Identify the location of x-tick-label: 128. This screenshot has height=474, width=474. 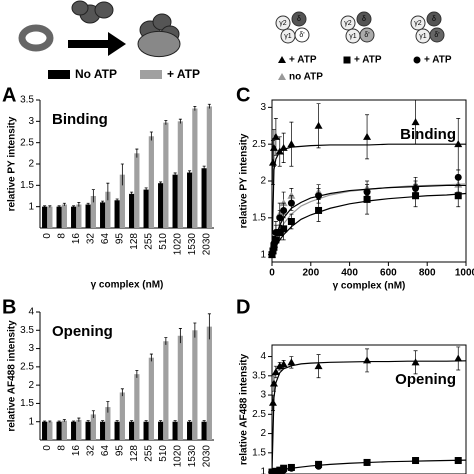
(134, 241).